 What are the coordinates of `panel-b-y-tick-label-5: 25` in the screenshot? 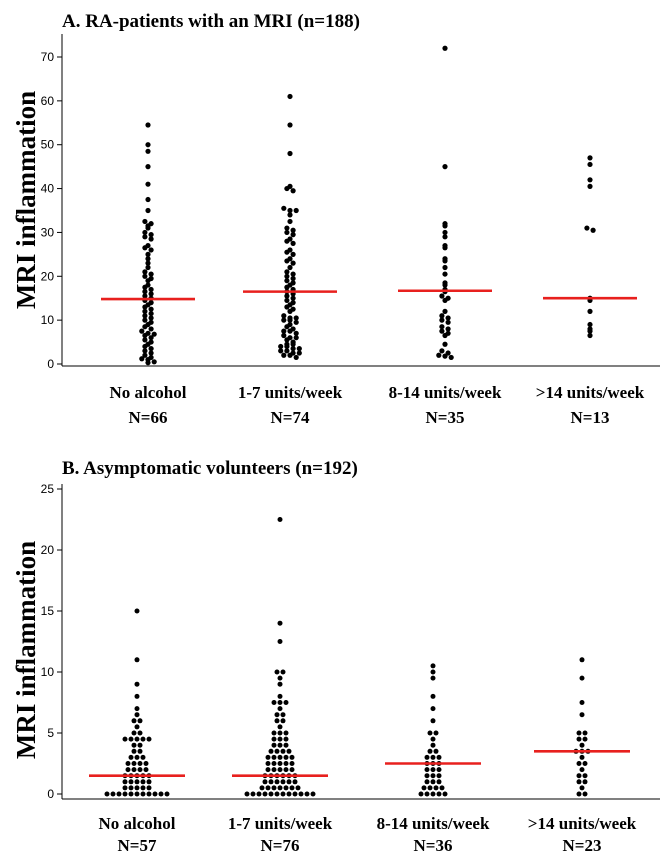 It's located at (48, 489).